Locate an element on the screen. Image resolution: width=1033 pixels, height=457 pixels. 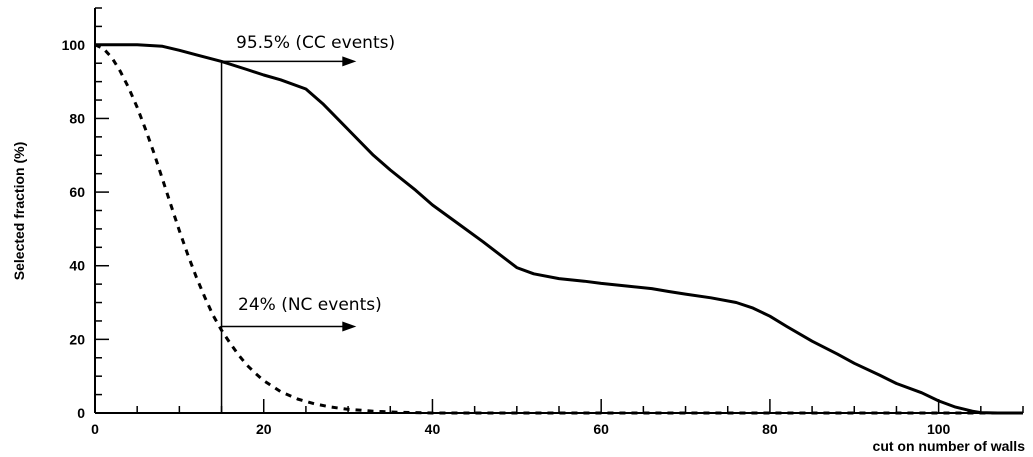
y-tick-label: 100 is located at coordinates (74, 45).